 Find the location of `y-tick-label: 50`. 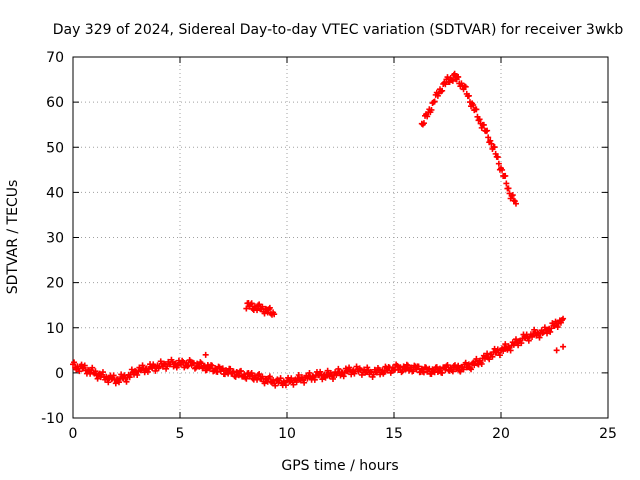

y-tick-label: 50 is located at coordinates (55, 148).